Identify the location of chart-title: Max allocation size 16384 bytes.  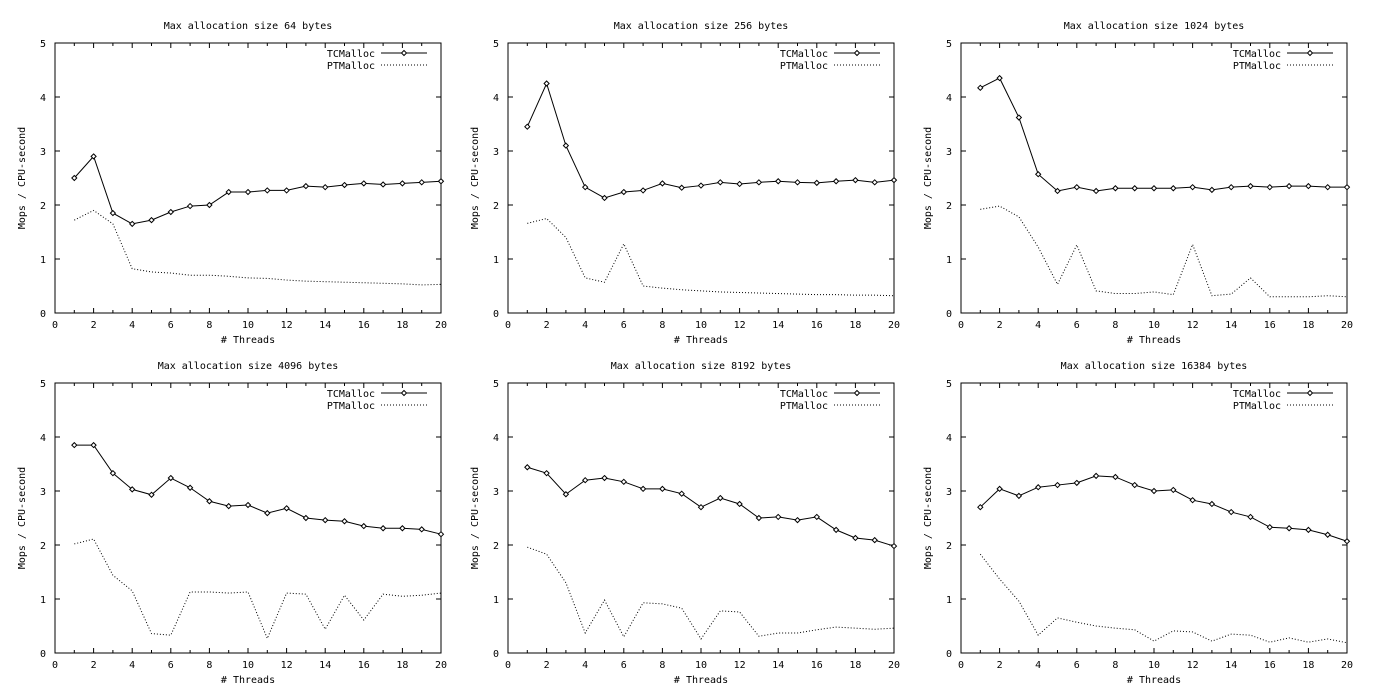
(1154, 366).